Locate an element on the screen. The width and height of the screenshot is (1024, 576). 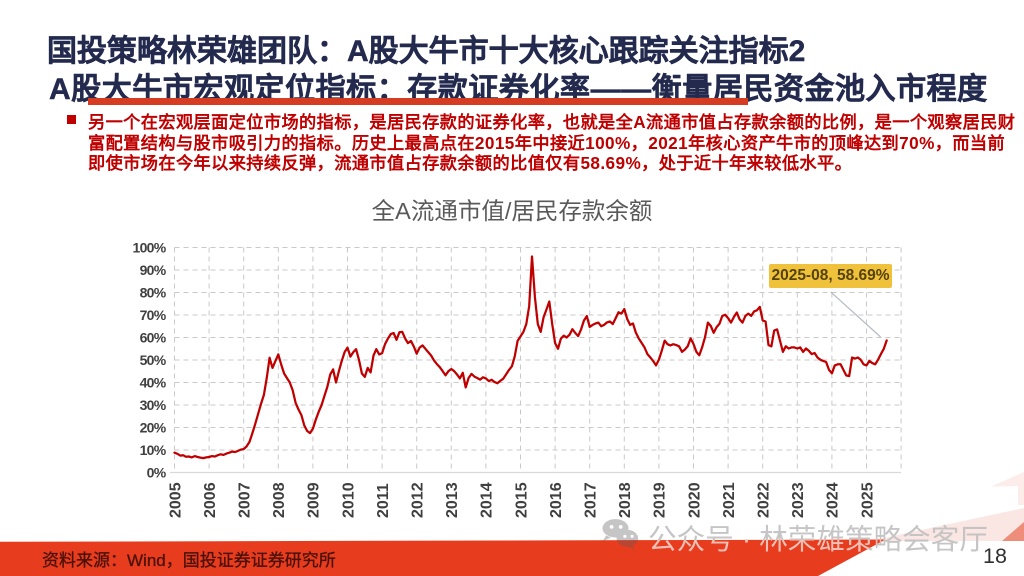
svg-text: 2022 is located at coordinates (764, 500).